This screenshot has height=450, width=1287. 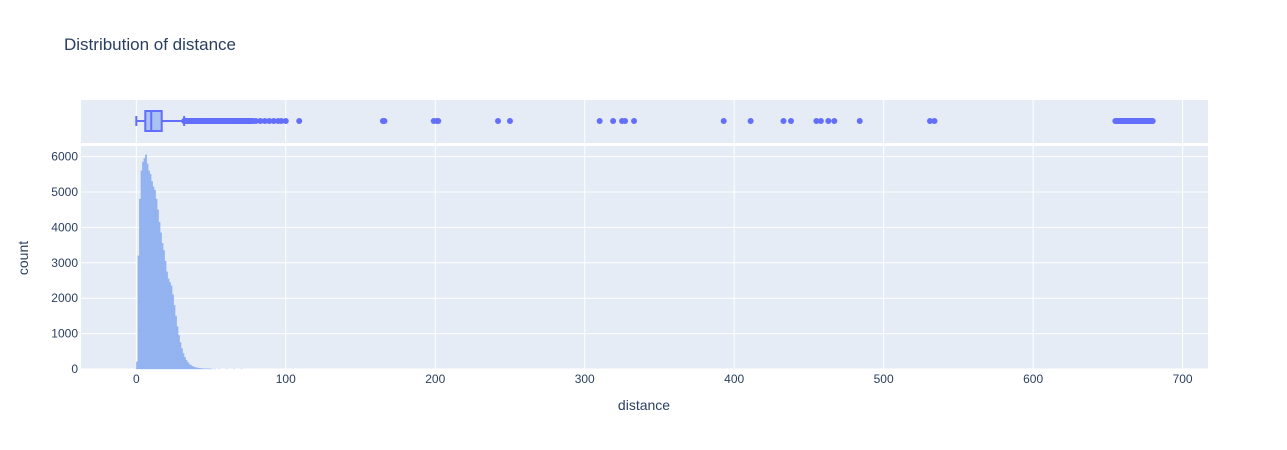 What do you see at coordinates (64, 192) in the screenshot?
I see `y-tick-label: 5000` at bounding box center [64, 192].